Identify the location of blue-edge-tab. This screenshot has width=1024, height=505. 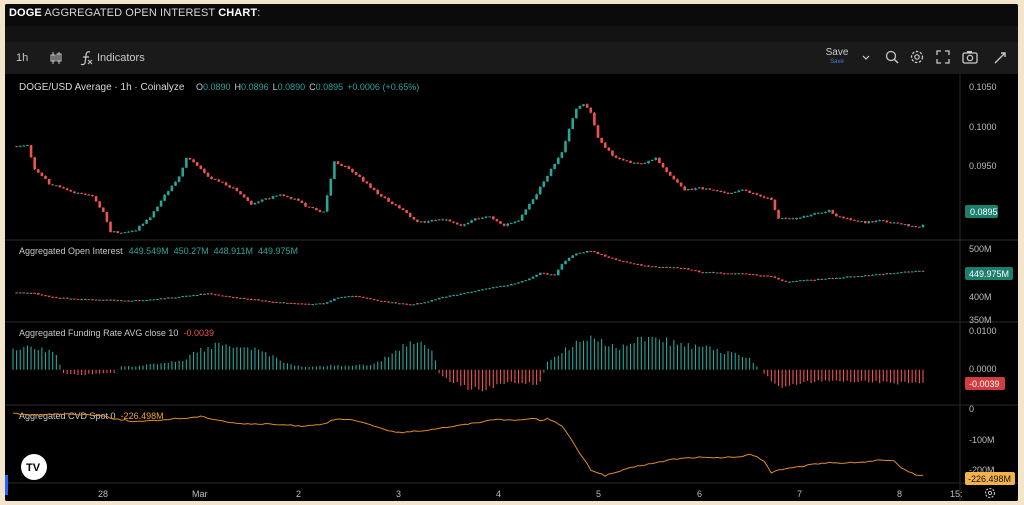
(6, 485).